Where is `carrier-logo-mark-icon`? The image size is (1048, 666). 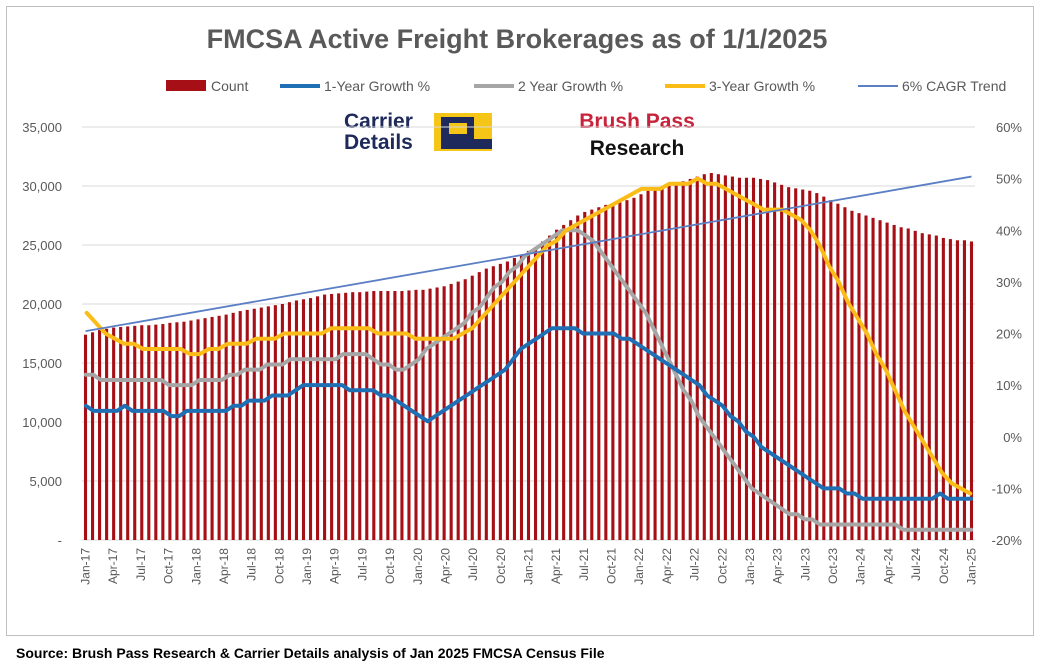
carrier-logo-mark-icon is located at coordinates (463, 132).